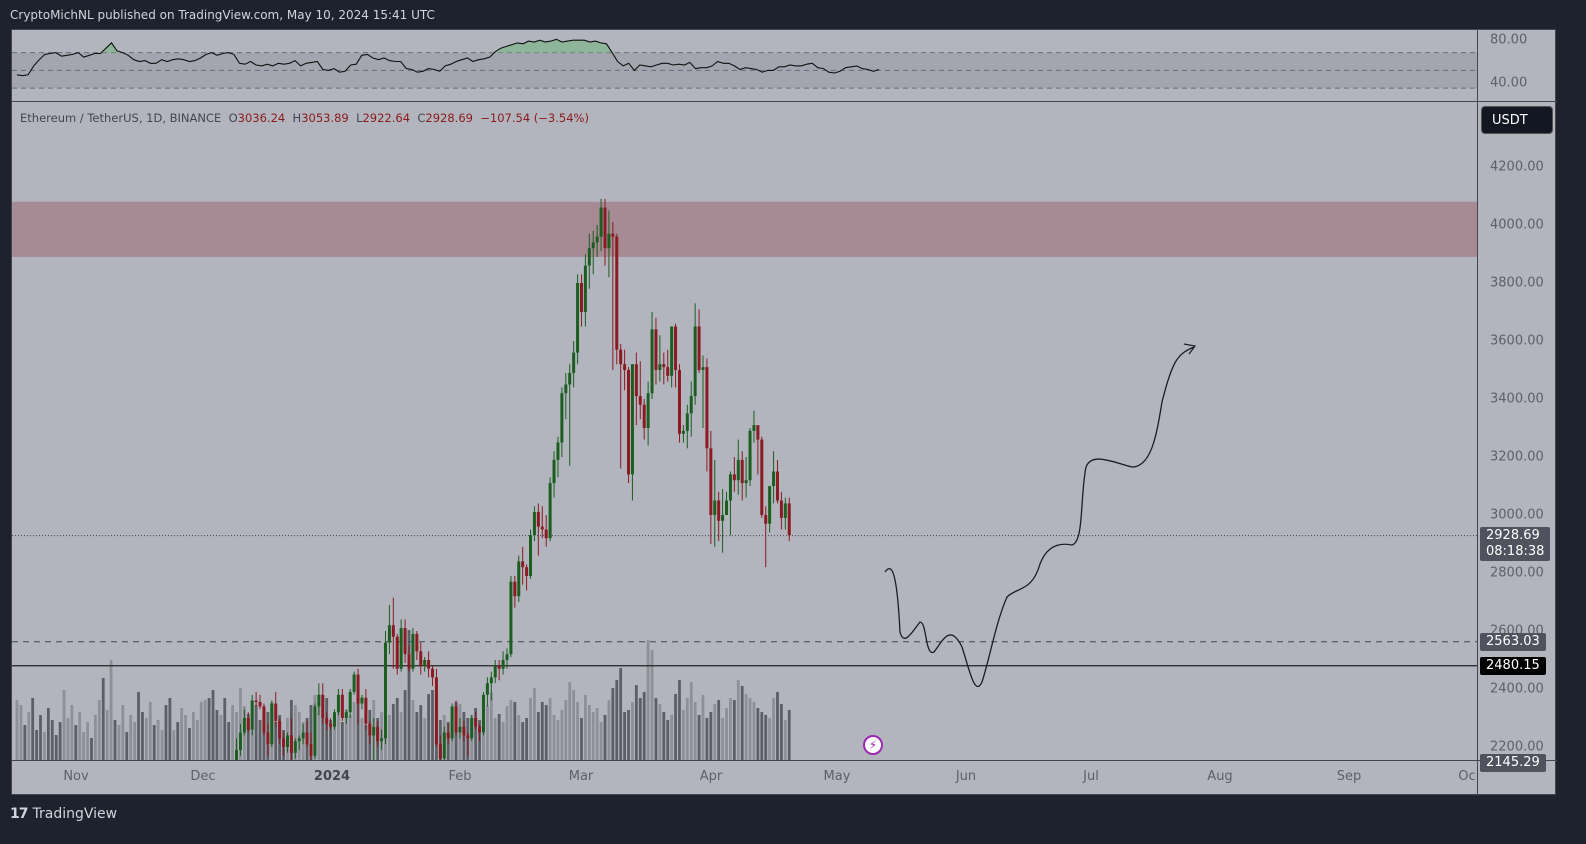  Describe the element at coordinates (1517, 120) in the screenshot. I see `currency-button: USDT` at that location.